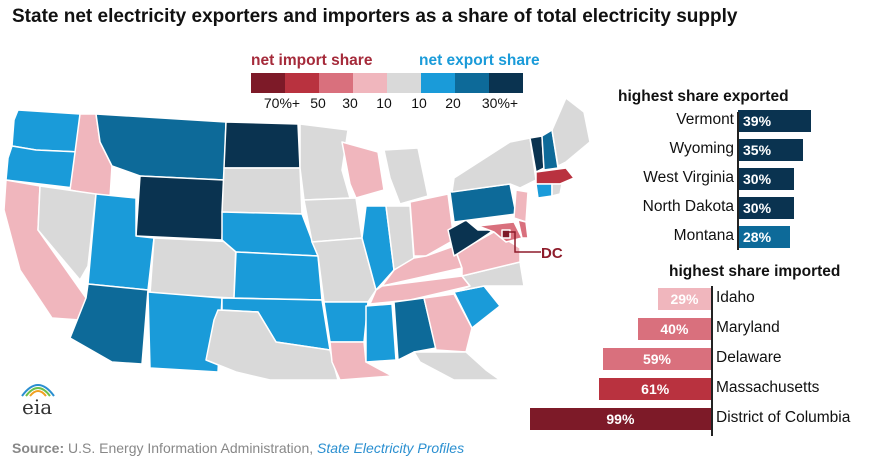  Describe the element at coordinates (525, 242) in the screenshot. I see `dc-callout-line` at that location.